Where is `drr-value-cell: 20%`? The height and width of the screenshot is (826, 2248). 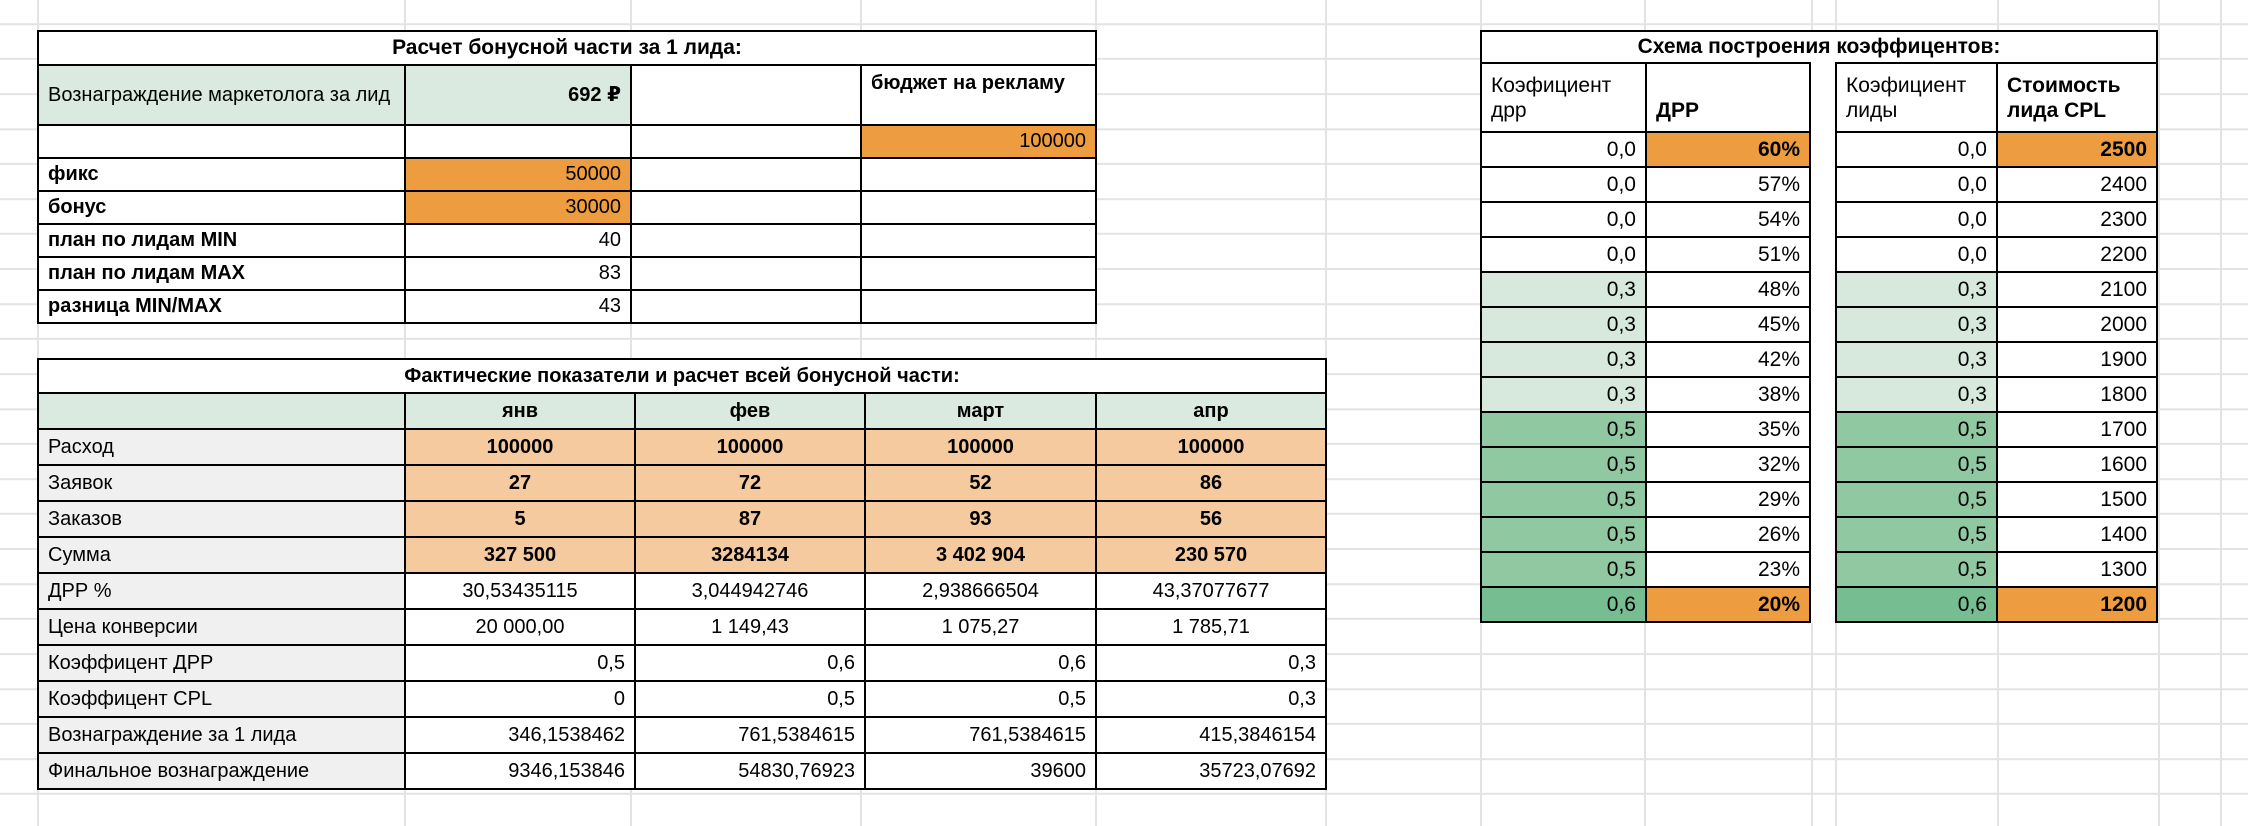 drr-value-cell: 20% is located at coordinates (1728, 604).